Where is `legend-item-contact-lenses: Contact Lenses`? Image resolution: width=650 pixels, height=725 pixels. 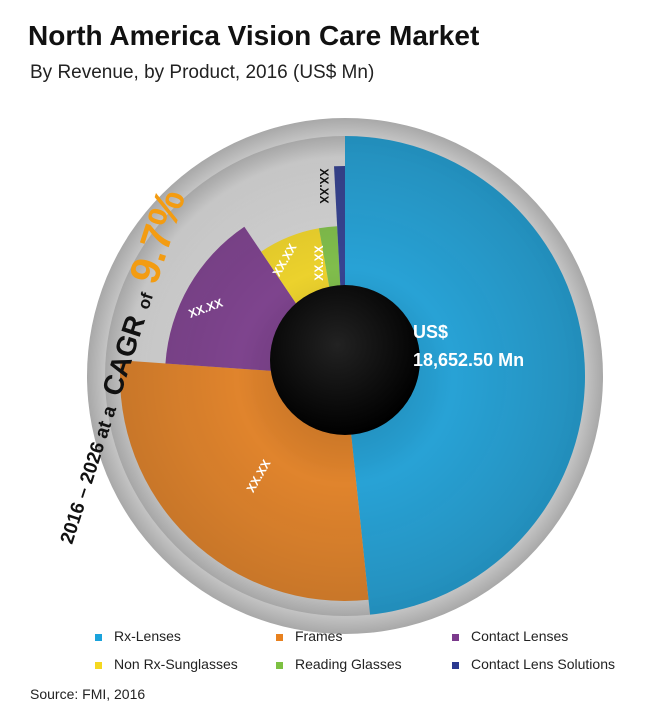
legend-item-contact-lenses: Contact Lenses is located at coordinates (510, 636).